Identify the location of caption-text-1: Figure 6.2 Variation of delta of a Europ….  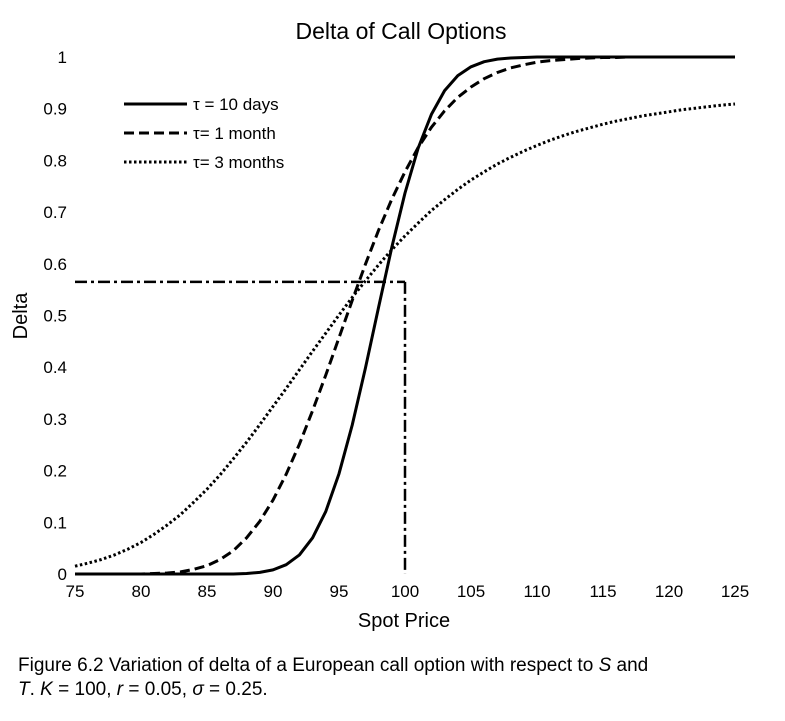
(308, 665).